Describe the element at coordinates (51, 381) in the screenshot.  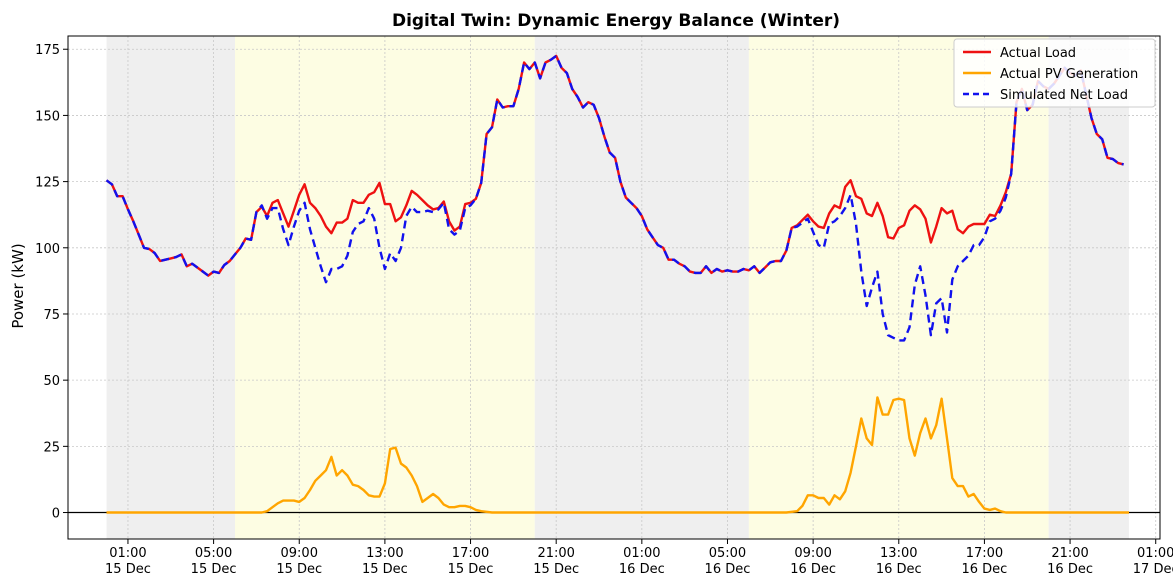
I see `y-tick-label: 50` at that location.